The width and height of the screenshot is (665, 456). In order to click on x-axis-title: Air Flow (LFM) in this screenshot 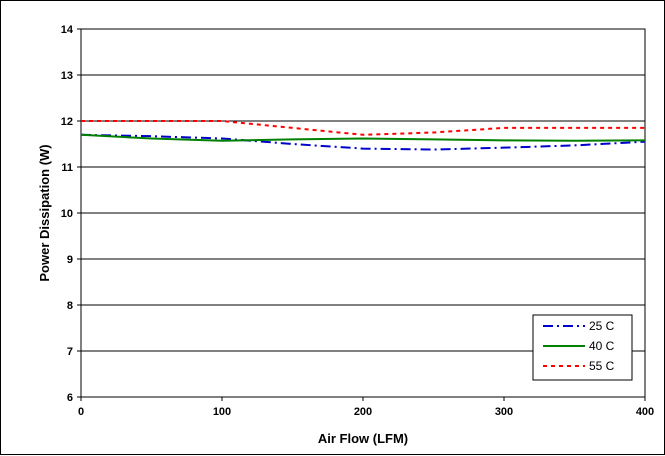, I will do `click(363, 438)`.